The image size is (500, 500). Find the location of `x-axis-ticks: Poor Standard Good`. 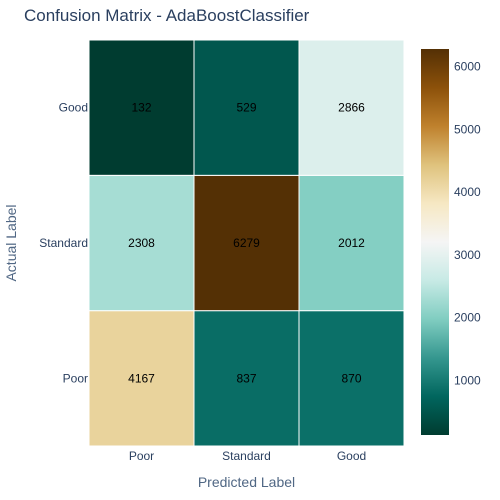

x-axis-ticks: Poor Standard Good is located at coordinates (247, 456).